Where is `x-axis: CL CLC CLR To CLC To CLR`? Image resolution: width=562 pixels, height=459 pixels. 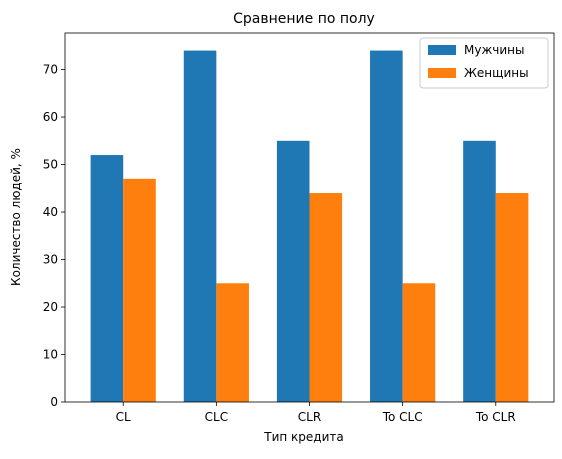
x-axis: CL CLC CLR To CLC To CLR is located at coordinates (316, 413).